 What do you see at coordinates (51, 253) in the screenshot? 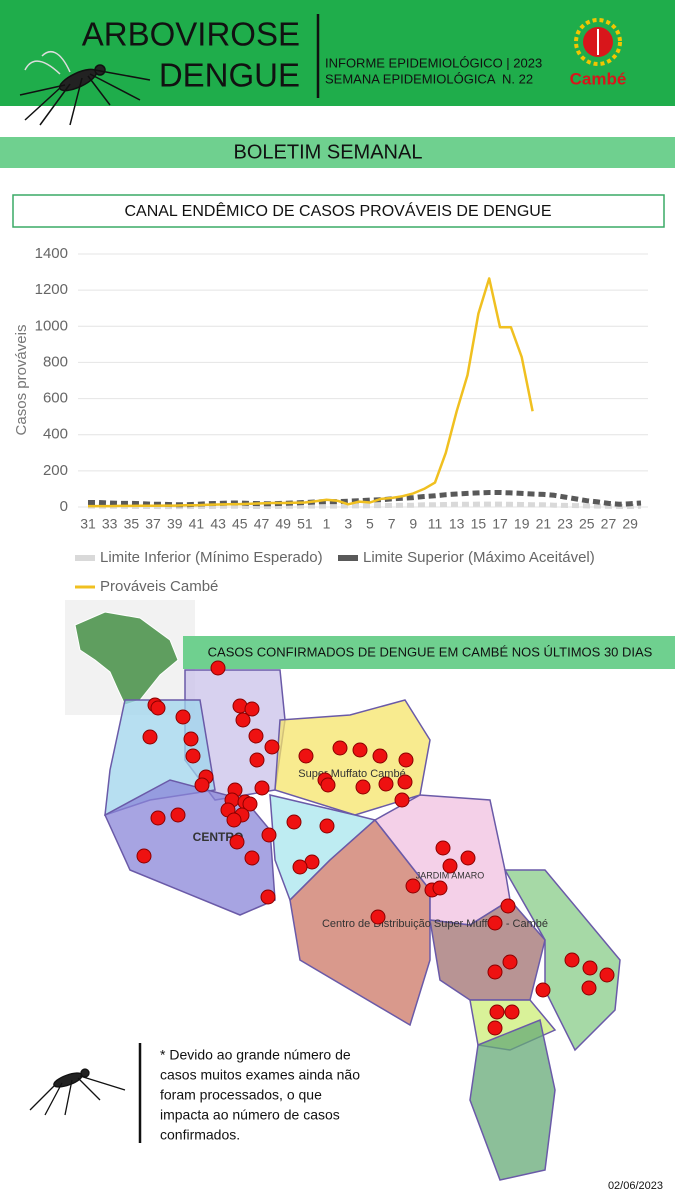
I see `y-tick-label: 1400` at bounding box center [51, 253].